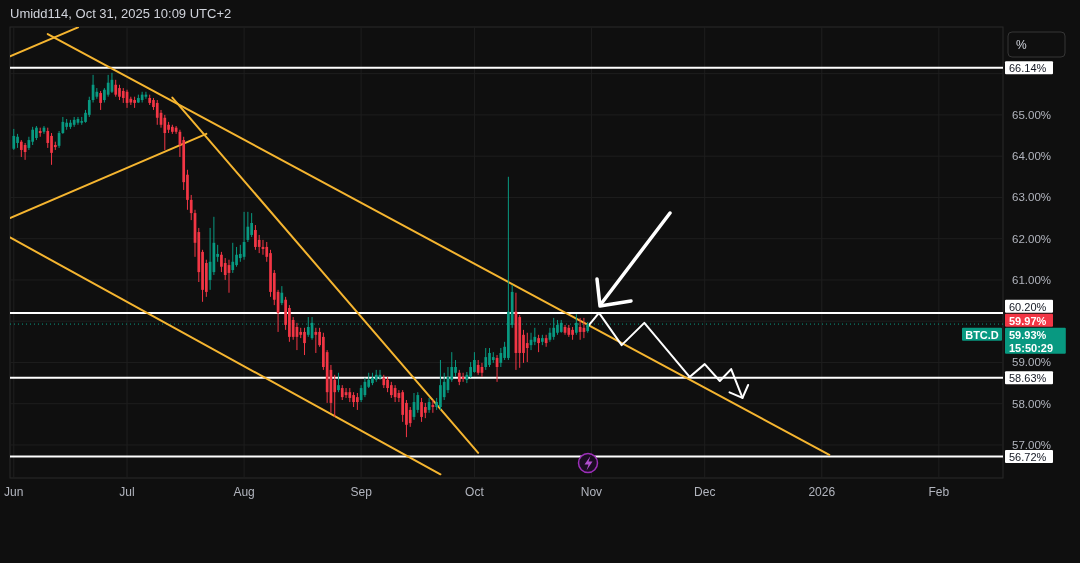 The height and width of the screenshot is (563, 1080). I want to click on y-tick-label: 63.00%, so click(1032, 197).